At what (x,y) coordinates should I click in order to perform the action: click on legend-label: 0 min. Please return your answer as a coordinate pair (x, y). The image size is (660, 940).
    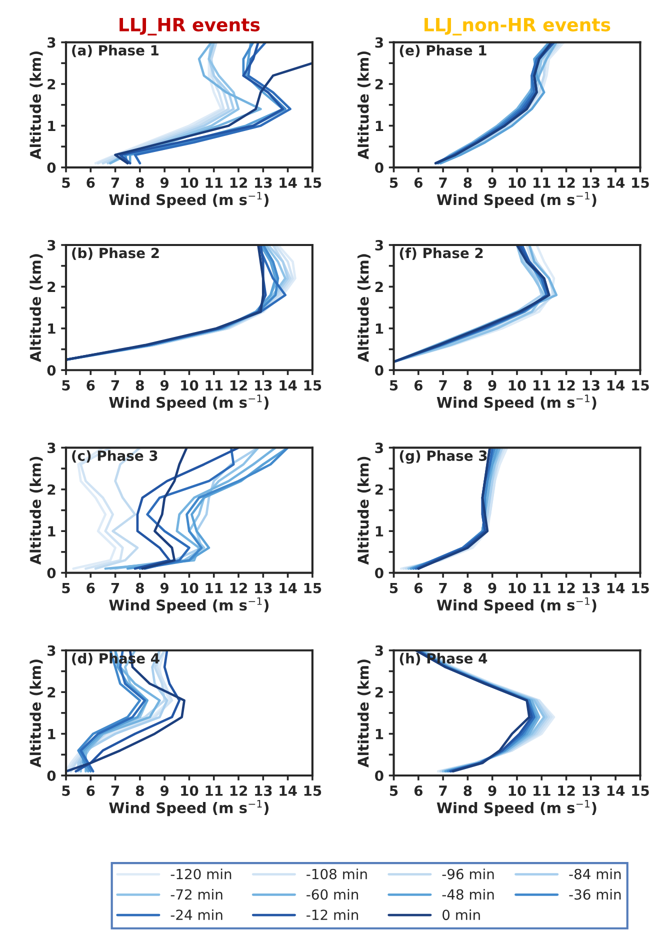
    Looking at the image, I should click on (461, 914).